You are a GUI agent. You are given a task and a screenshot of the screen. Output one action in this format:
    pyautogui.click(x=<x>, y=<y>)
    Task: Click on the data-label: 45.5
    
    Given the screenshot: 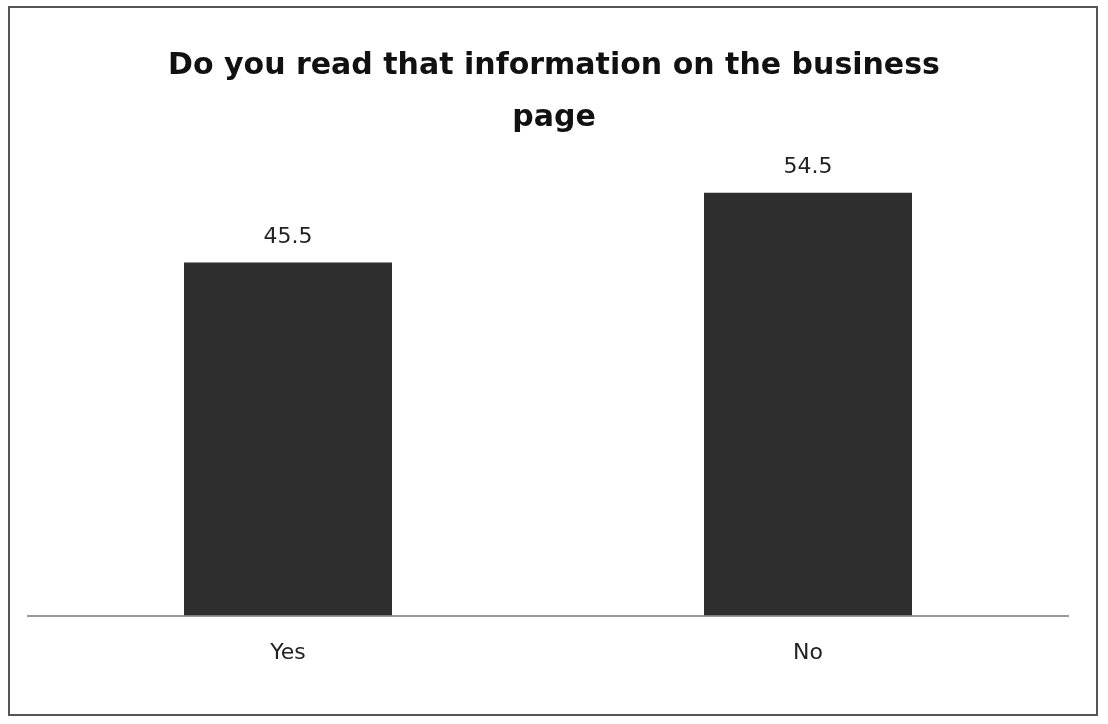 What is the action you would take?
    pyautogui.click(x=288, y=236)
    